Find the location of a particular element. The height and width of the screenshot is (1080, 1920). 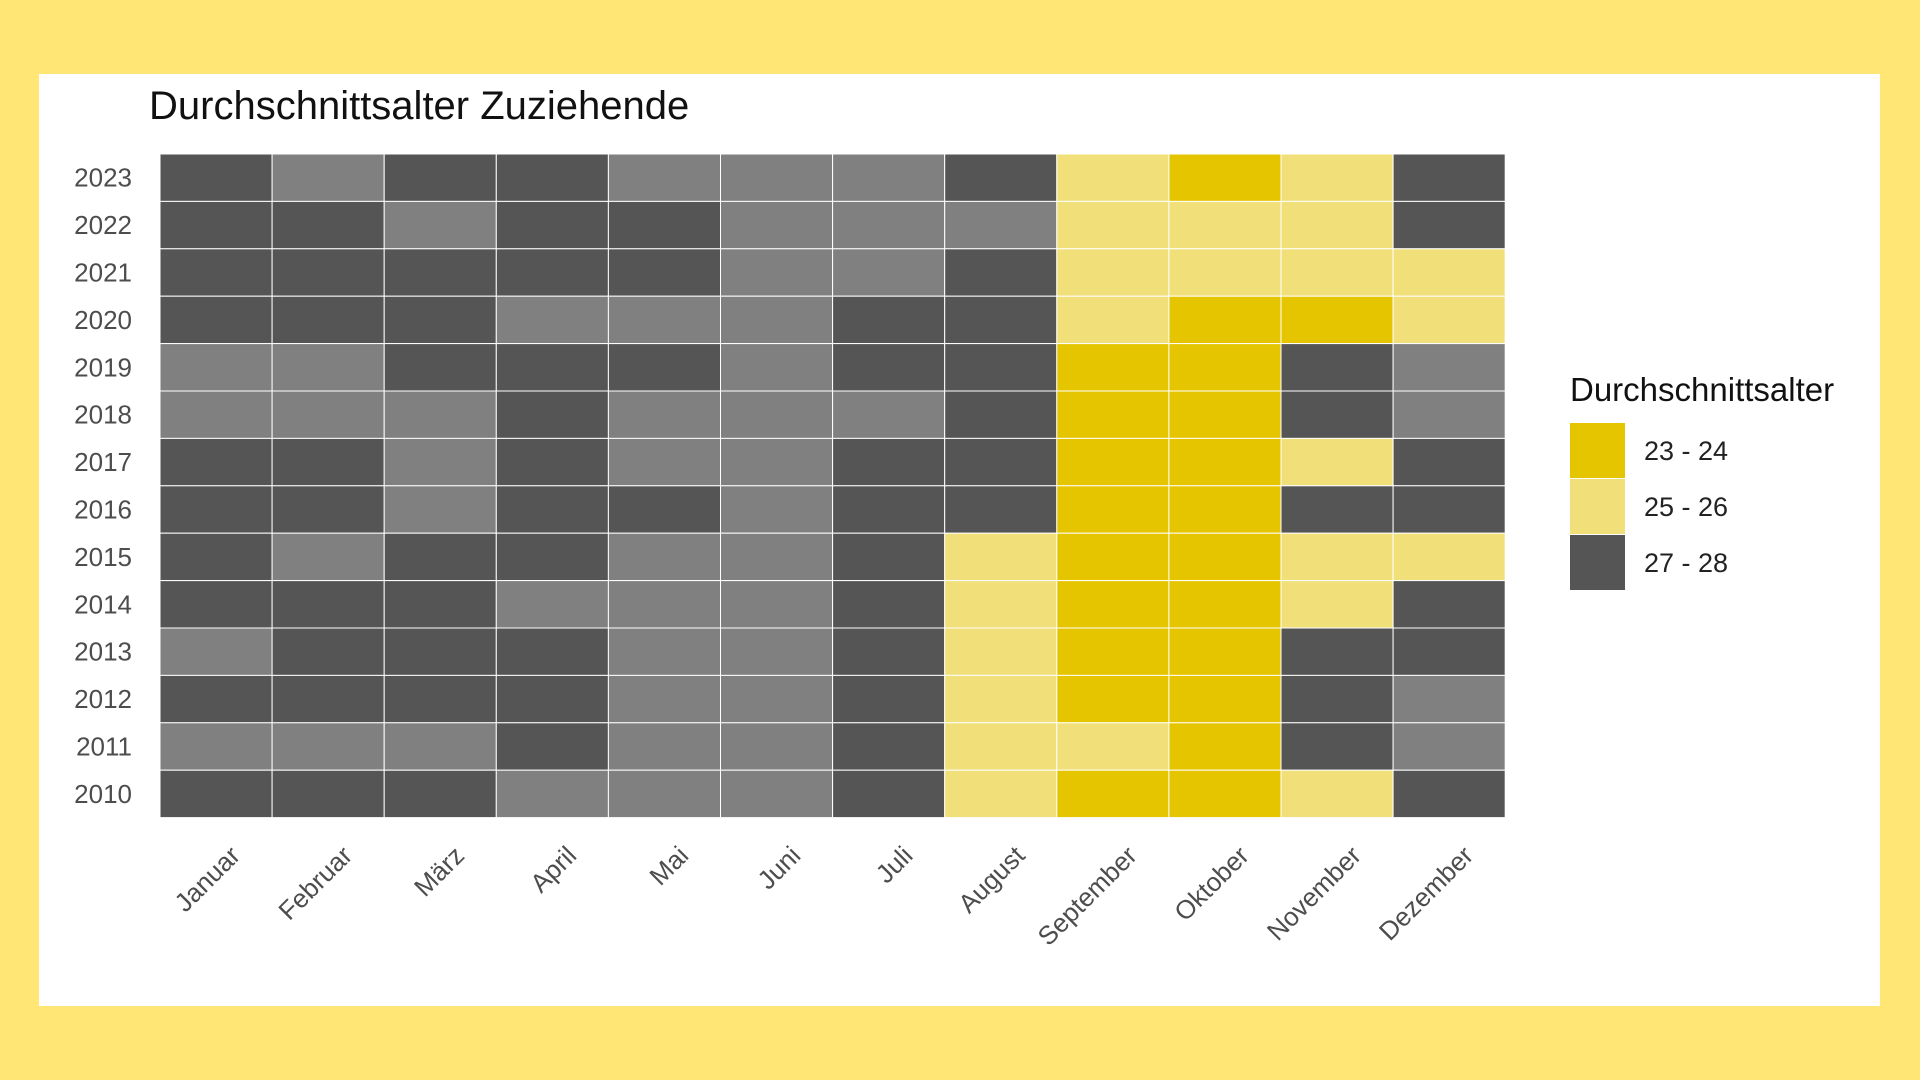

y-tick-label: 2016 is located at coordinates (103, 510).